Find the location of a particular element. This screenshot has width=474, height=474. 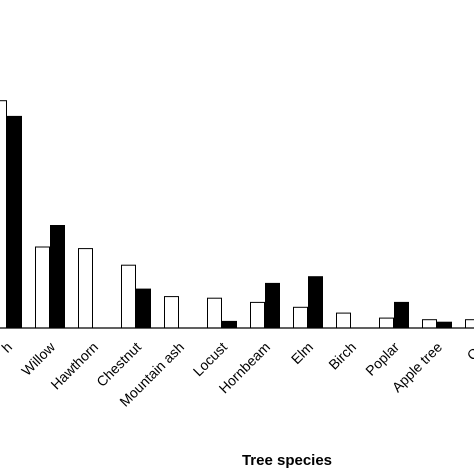

x-tick-label-2: Hawthorn is located at coordinates (74, 366).